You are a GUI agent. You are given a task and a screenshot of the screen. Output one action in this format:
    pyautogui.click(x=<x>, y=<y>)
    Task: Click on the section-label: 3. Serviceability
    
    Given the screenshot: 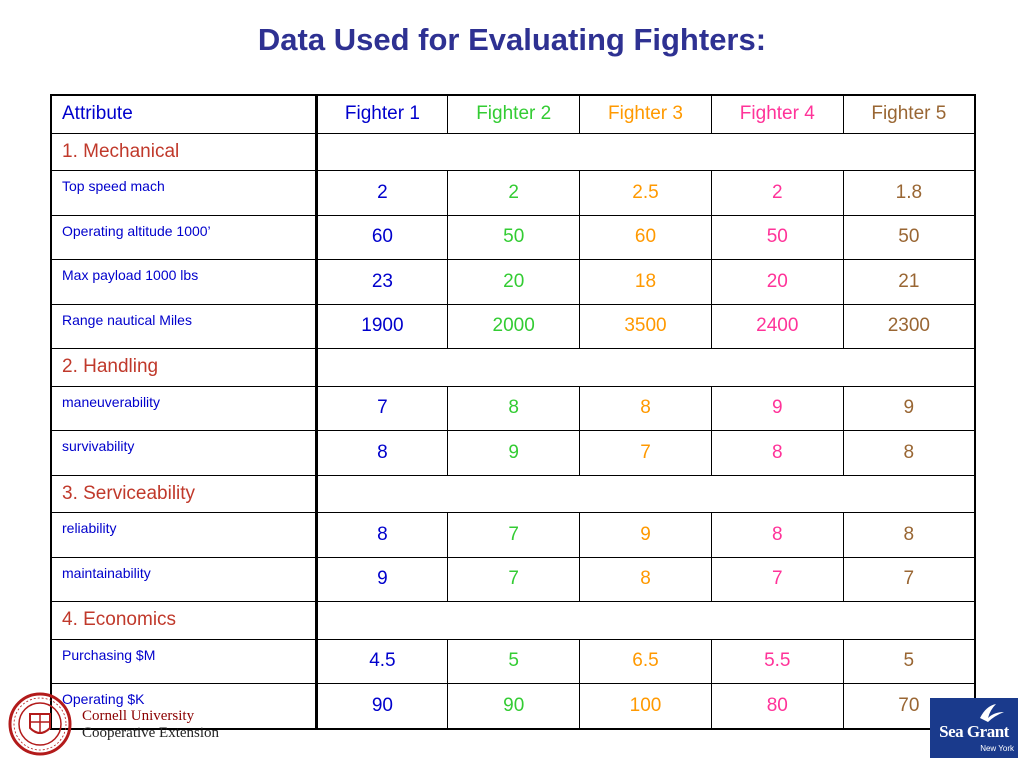 What is the action you would take?
    pyautogui.click(x=184, y=493)
    